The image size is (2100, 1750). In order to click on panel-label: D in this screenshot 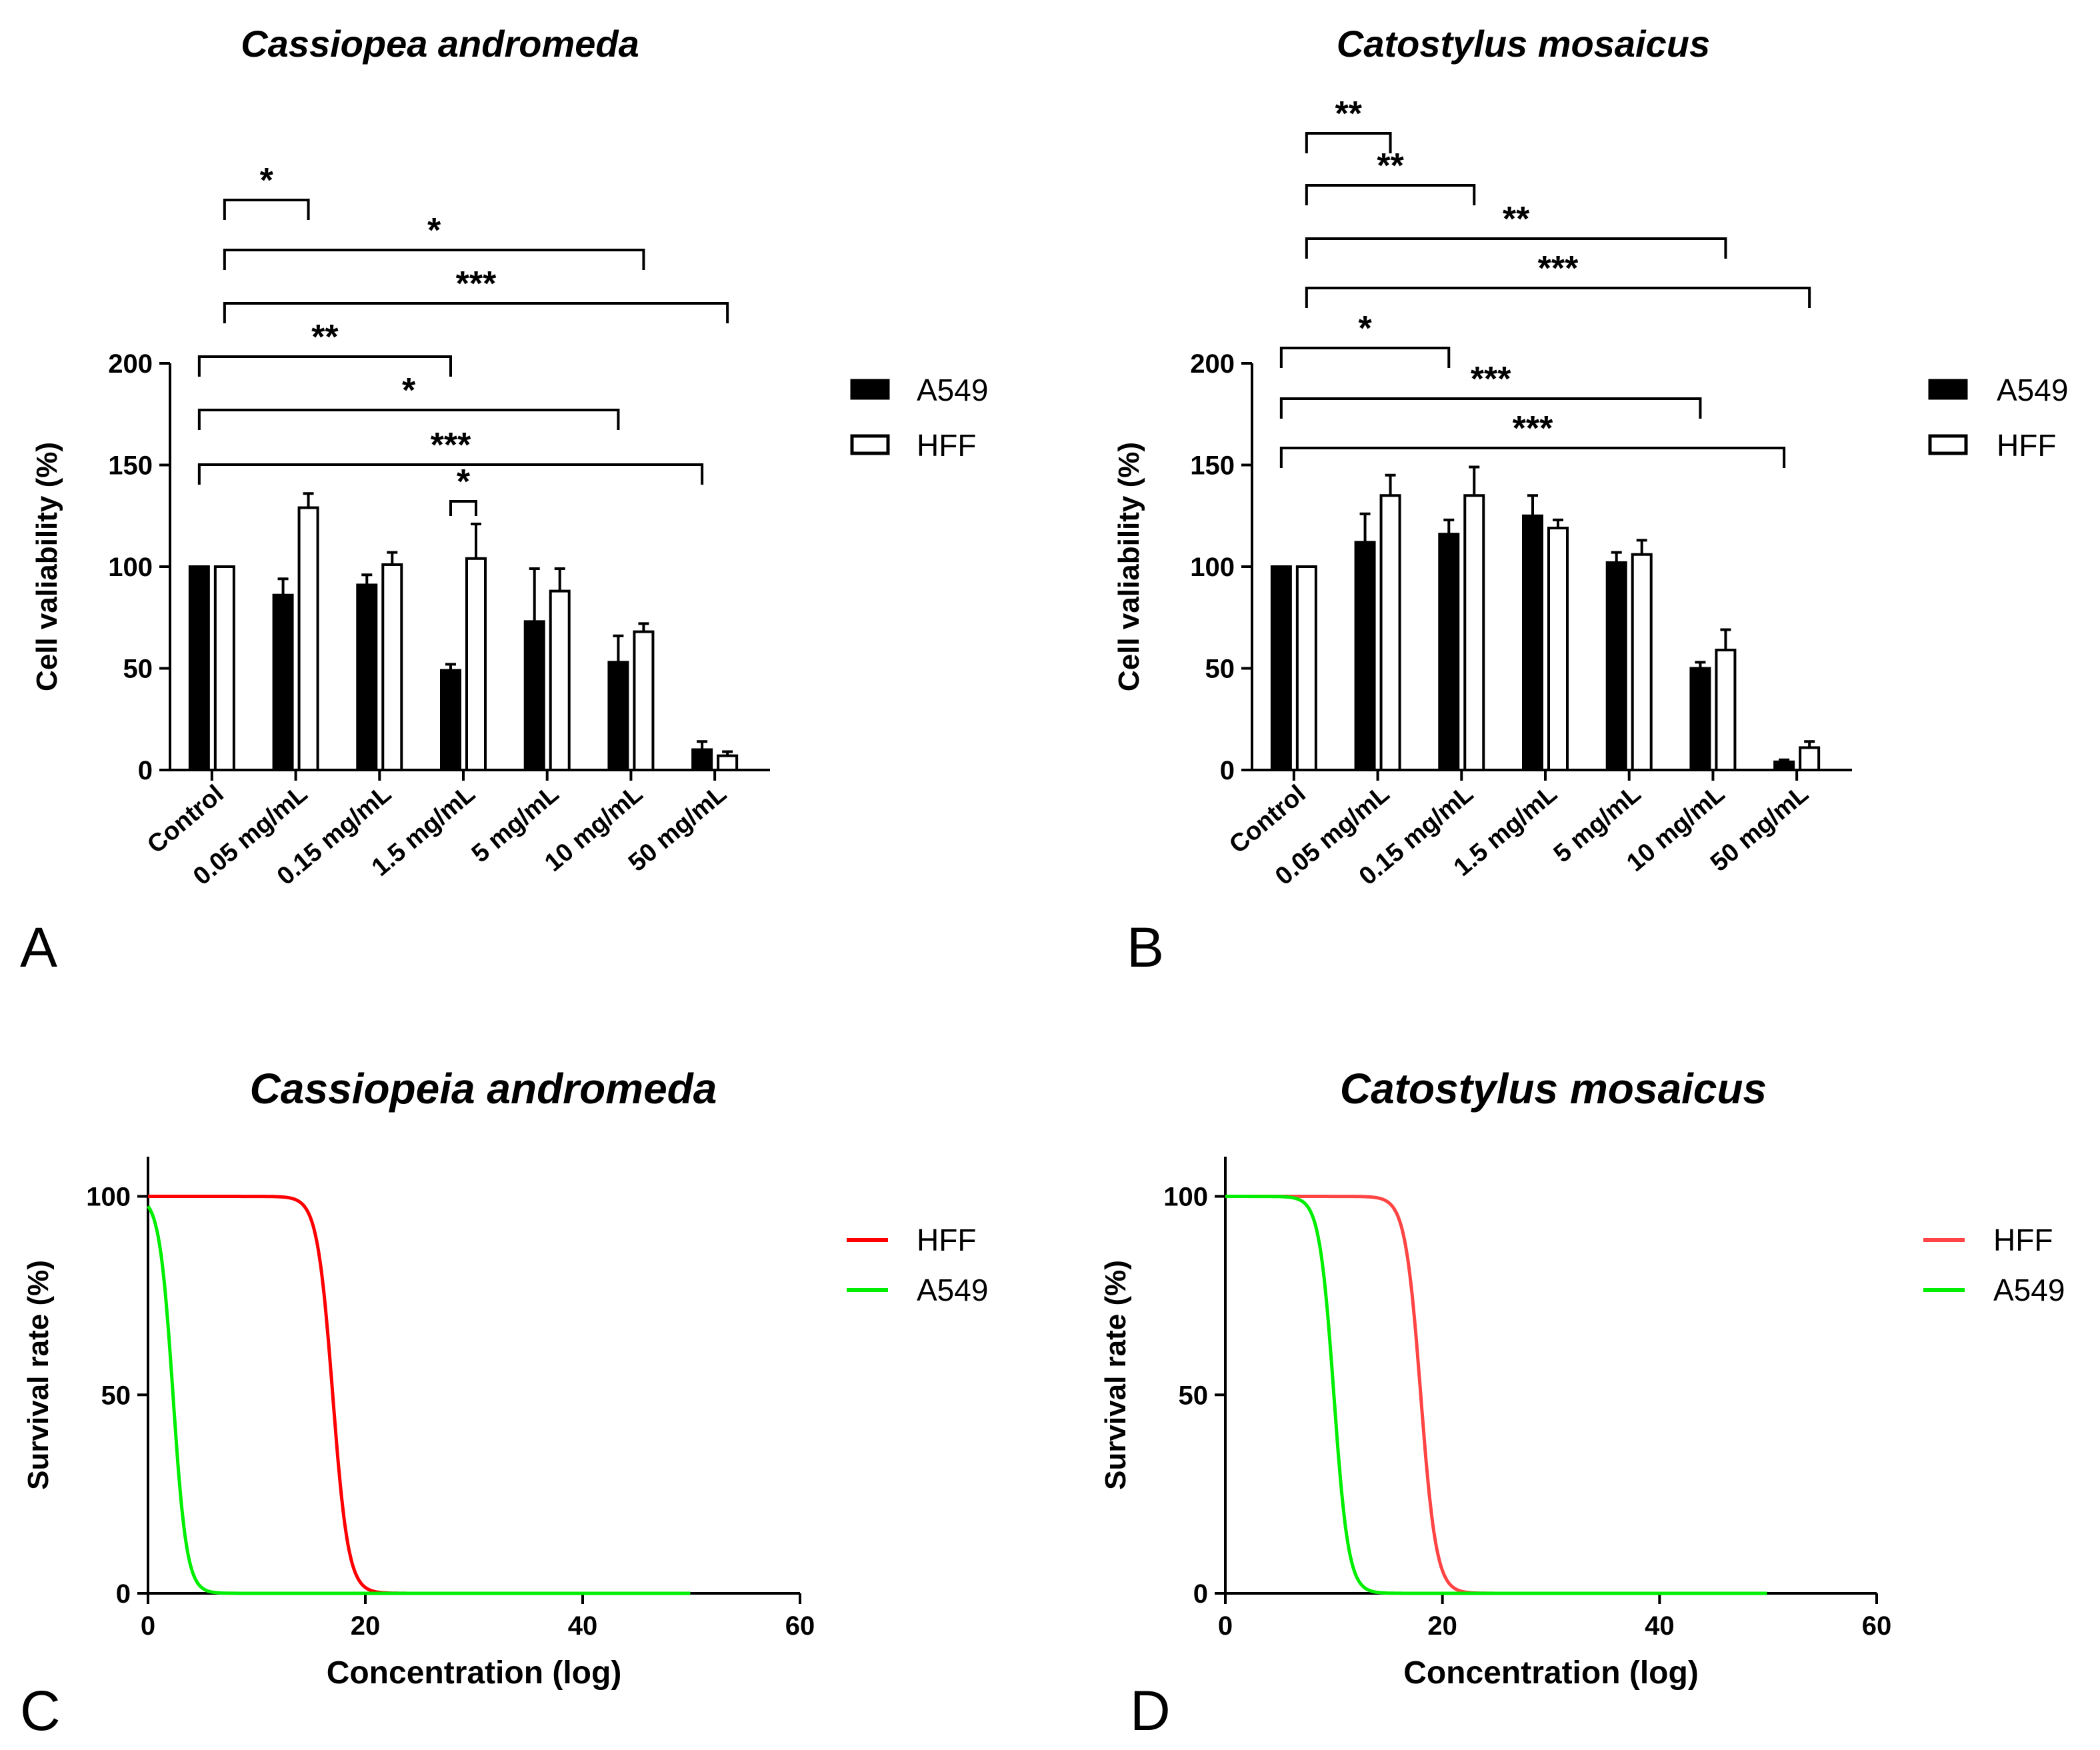, I will do `click(1150, 1710)`.